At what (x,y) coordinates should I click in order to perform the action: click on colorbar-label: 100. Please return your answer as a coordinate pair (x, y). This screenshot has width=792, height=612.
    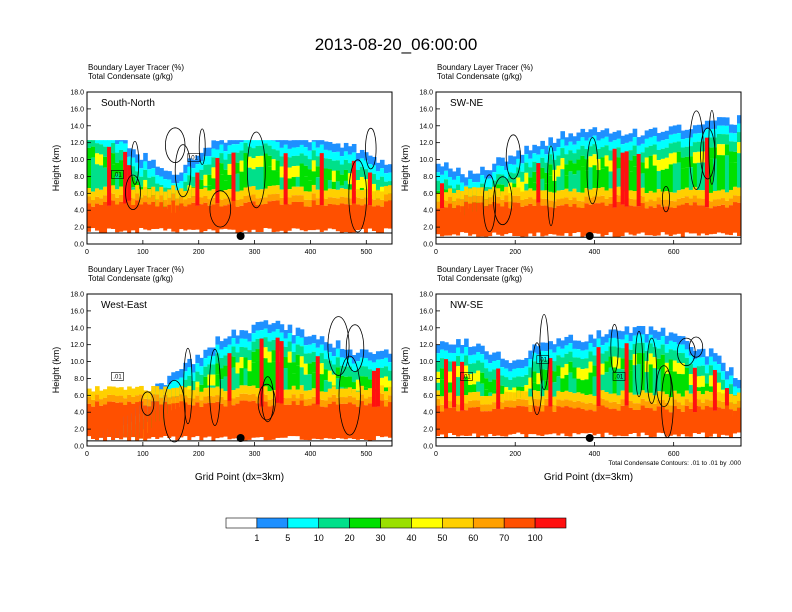
    Looking at the image, I should click on (535, 538).